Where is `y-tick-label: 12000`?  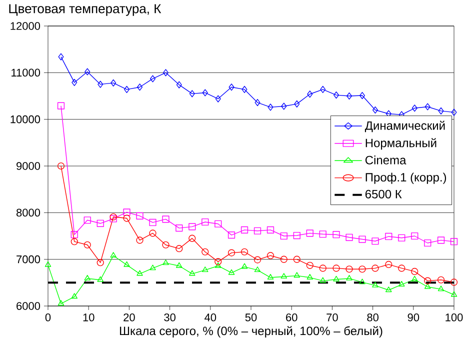 y-tick-label: 12000 is located at coordinates (25, 26).